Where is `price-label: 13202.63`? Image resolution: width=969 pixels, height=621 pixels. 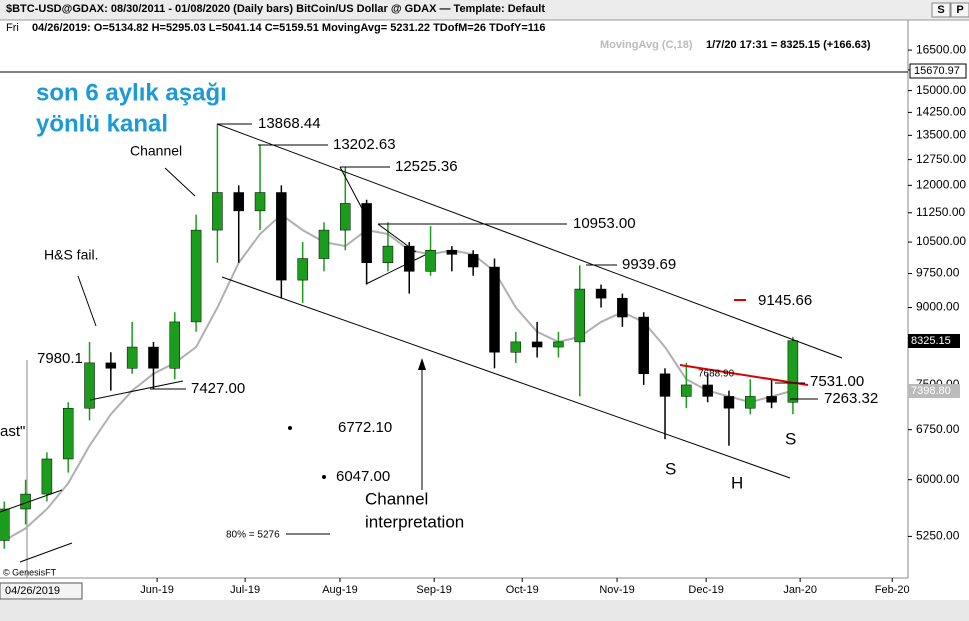
price-label: 13202.63 is located at coordinates (364, 144).